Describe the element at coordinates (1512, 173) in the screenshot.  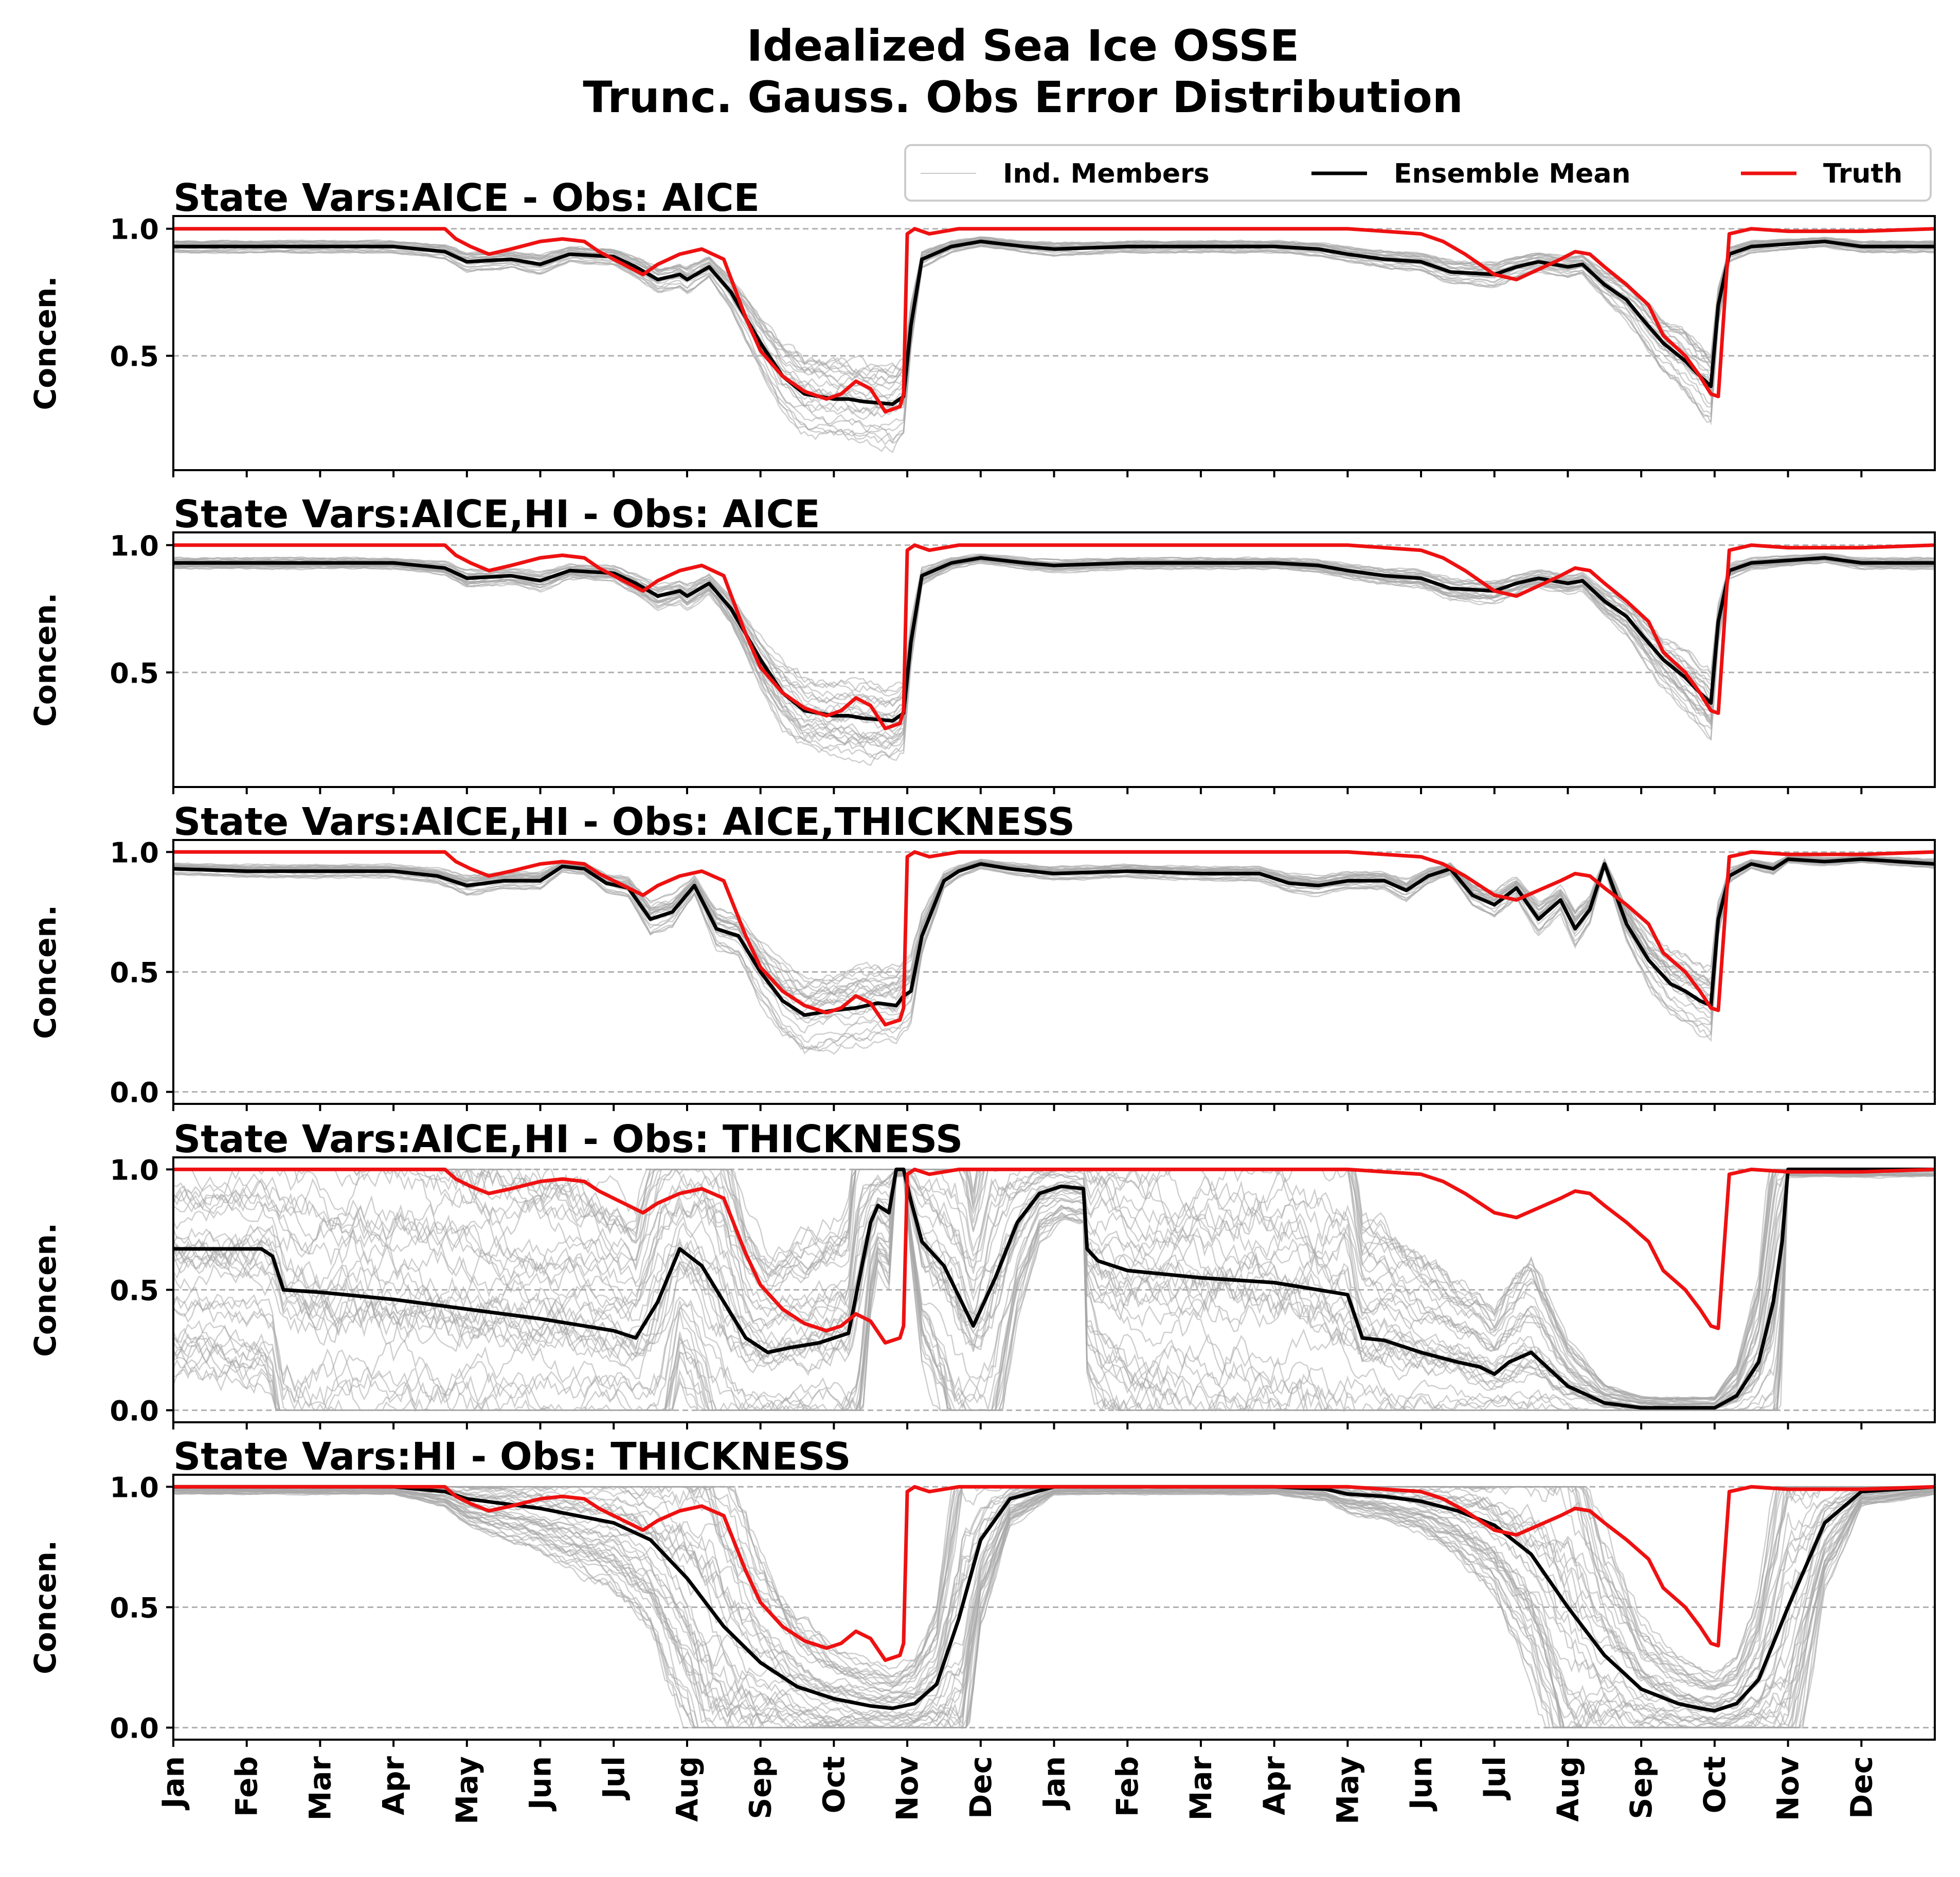
I see `legend-label: Ensemble Mean` at that location.